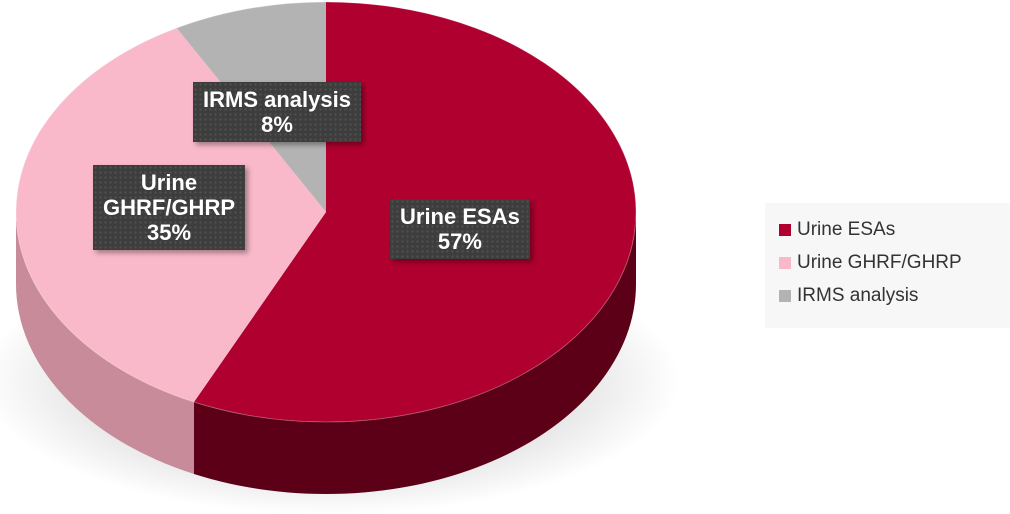 The height and width of the screenshot is (514, 1010). I want to click on pie-side-urine-ghrf-ghrp, so click(105, 343).